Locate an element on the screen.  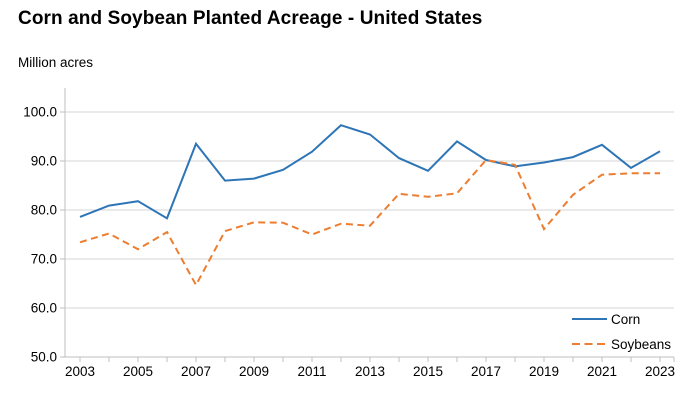
x-tick-label: 2021 is located at coordinates (602, 371).